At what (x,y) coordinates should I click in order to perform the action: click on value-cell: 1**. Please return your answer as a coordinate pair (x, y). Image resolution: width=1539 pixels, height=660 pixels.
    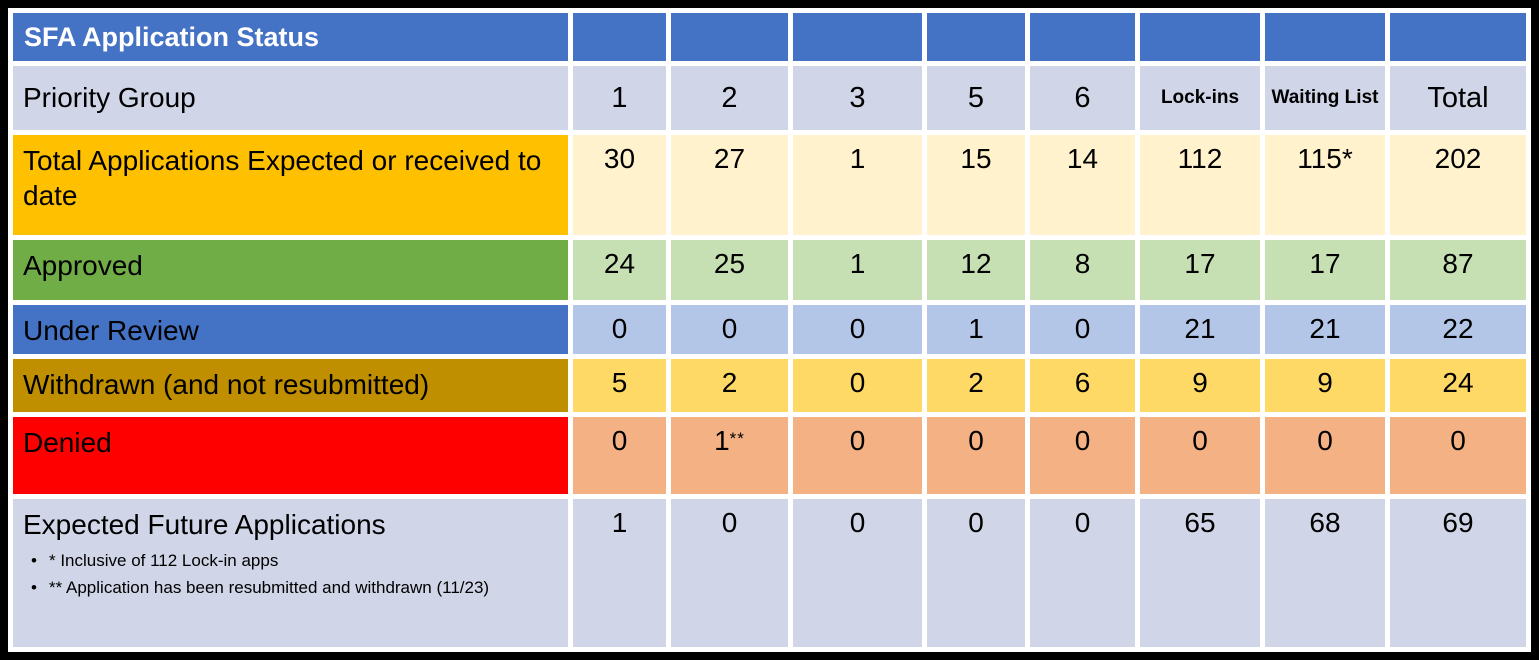
    Looking at the image, I should click on (729, 455).